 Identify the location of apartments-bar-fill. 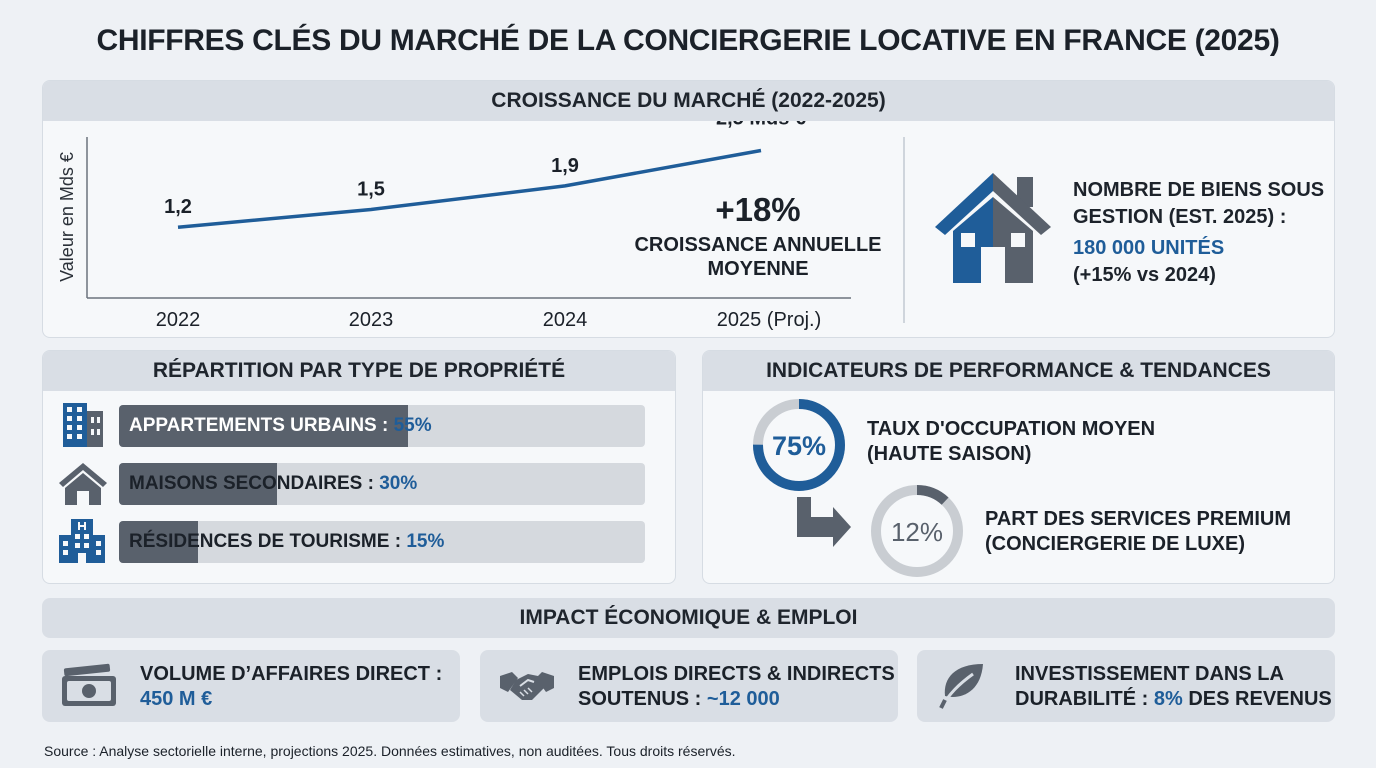
(264, 426).